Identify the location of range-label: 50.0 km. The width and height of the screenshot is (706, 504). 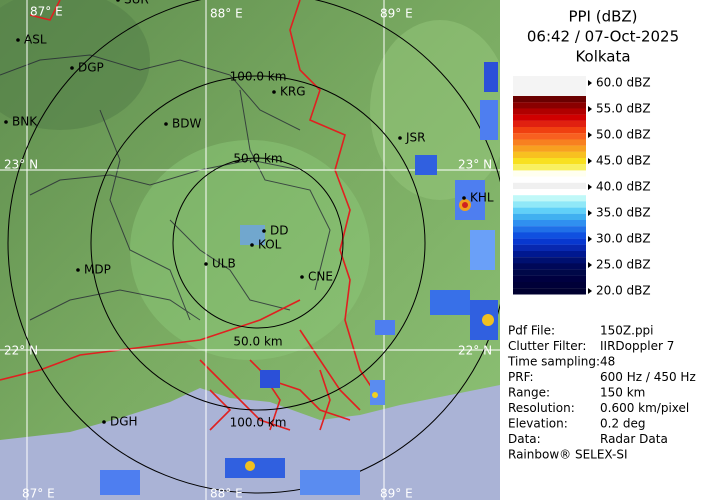
(257, 159).